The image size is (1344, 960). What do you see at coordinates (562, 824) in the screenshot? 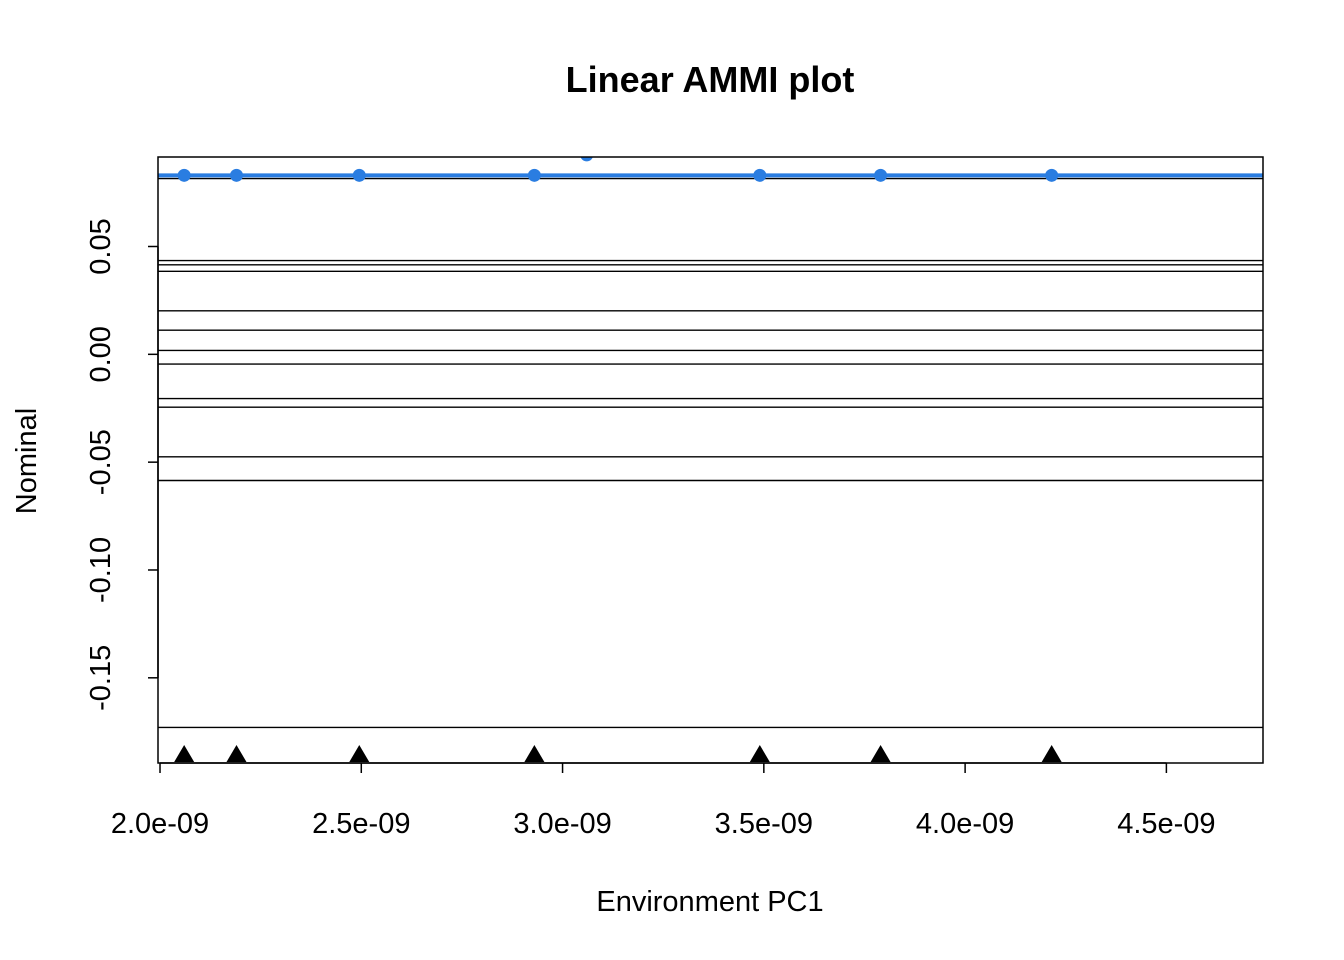
I see `x-tick-label-2: 3.0e-09` at bounding box center [562, 824].